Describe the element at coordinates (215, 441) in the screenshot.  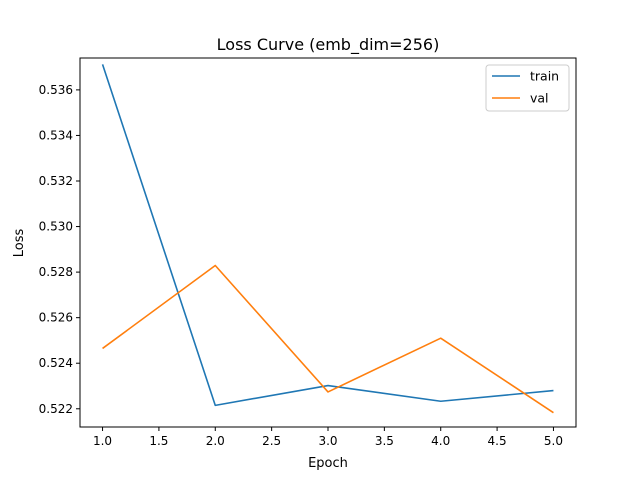
I see `x-tick-label: 2.0` at that location.